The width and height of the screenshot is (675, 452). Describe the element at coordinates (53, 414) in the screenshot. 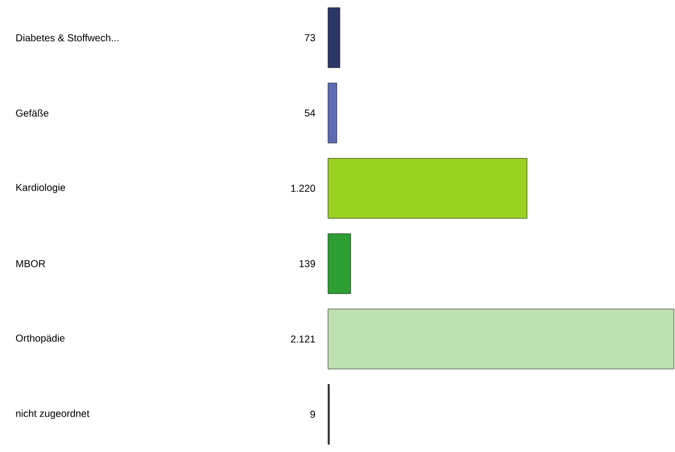

I see `y-tick-label: nicht zugeordnet` at that location.